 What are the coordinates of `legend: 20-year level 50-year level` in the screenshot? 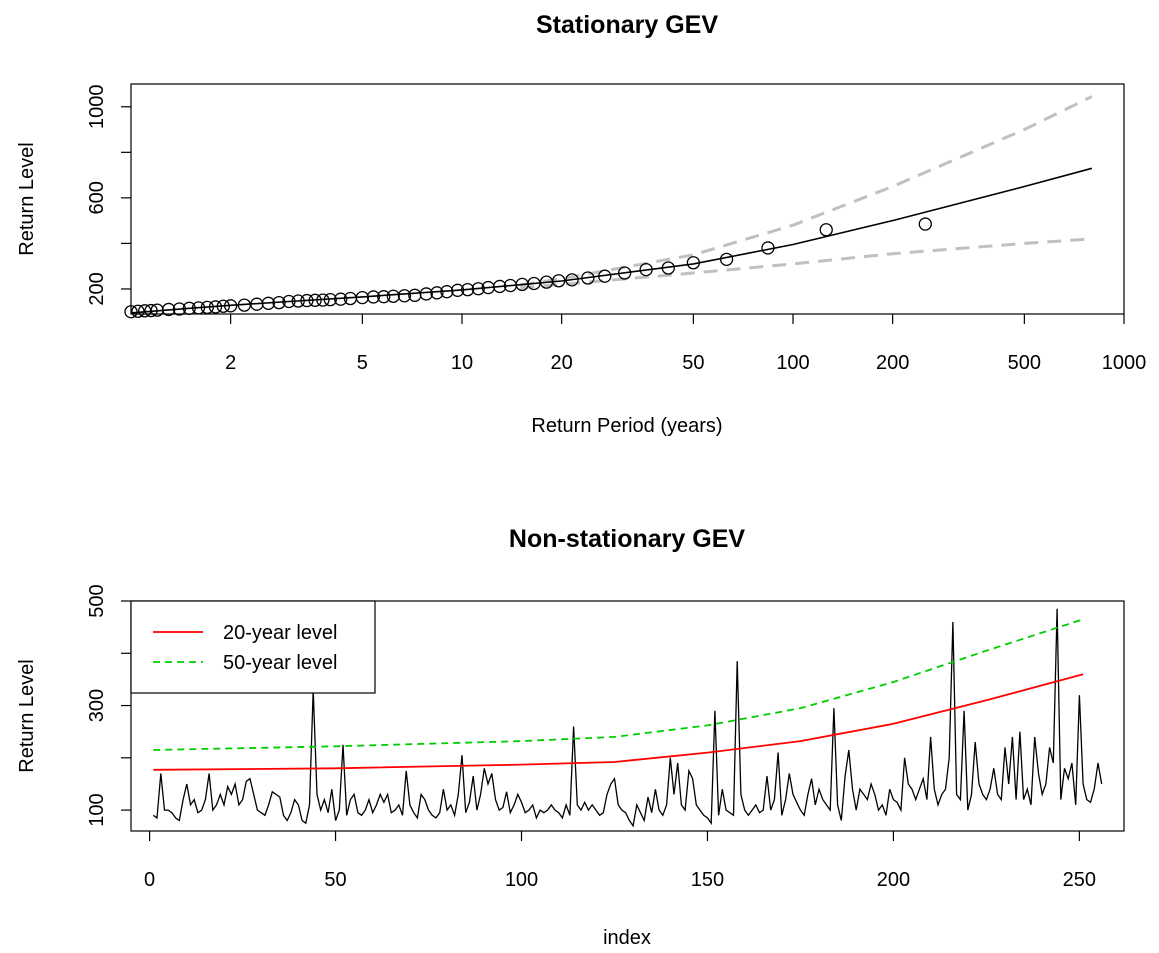 It's located at (253, 647).